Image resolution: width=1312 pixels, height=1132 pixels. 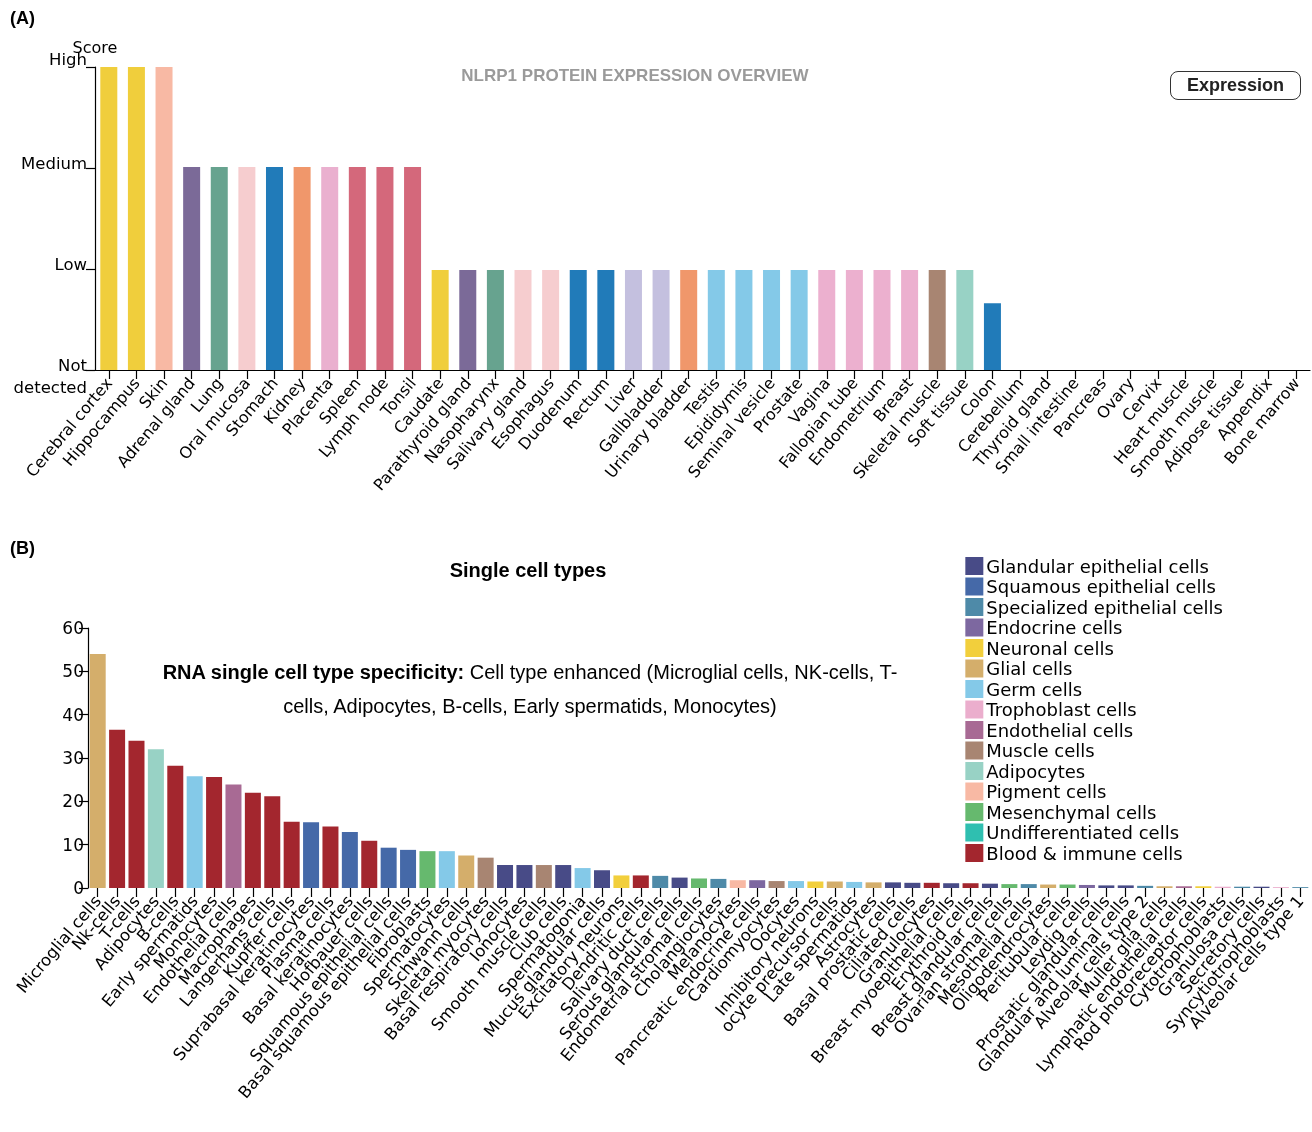 I want to click on legend-label: Muscle cells, so click(x=1040, y=750).